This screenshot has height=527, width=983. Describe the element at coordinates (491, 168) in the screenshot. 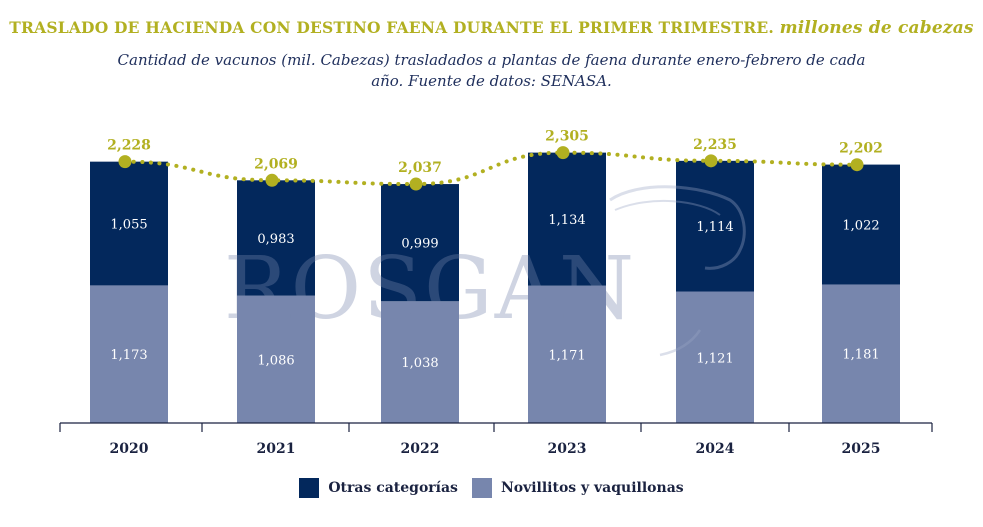

I see `total-line` at that location.